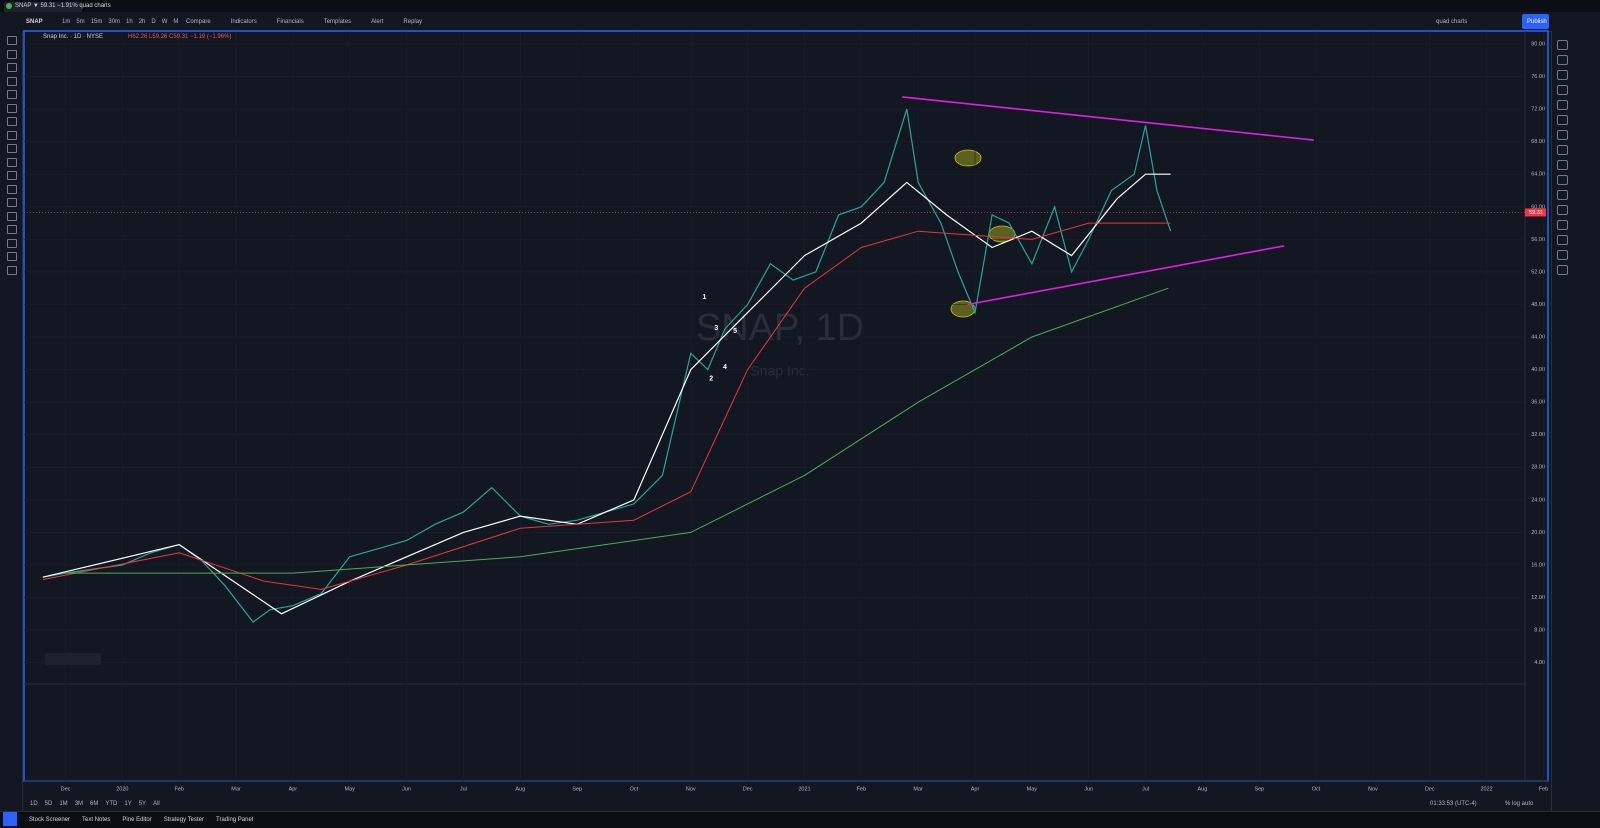  I want to click on browser-tab, so click(43, 7).